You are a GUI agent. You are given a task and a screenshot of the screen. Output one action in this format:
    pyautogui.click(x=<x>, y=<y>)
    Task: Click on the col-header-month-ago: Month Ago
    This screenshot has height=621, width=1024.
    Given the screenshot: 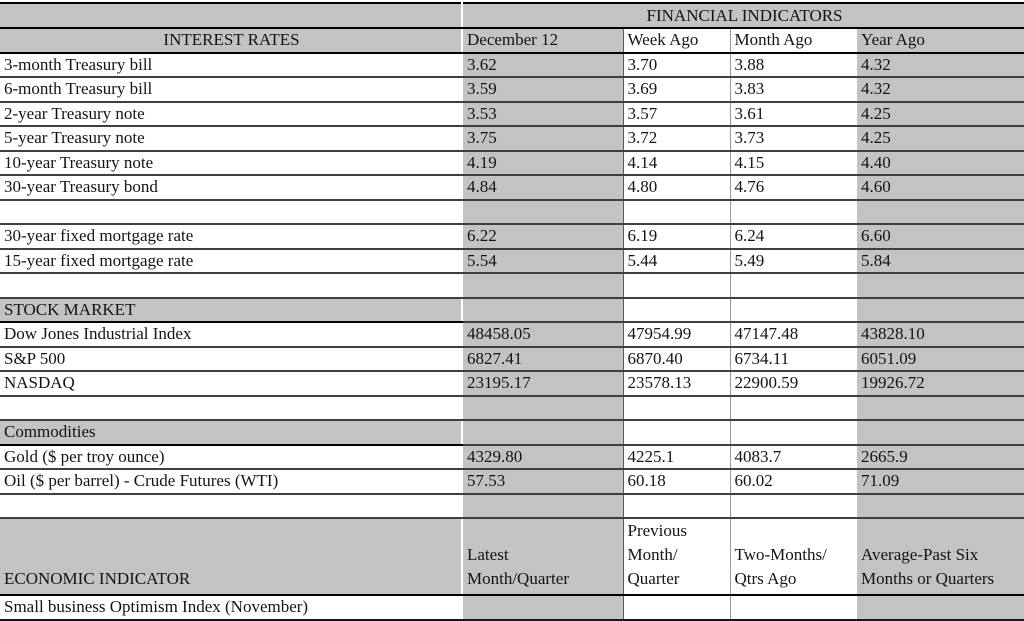 What is the action you would take?
    pyautogui.click(x=793, y=41)
    